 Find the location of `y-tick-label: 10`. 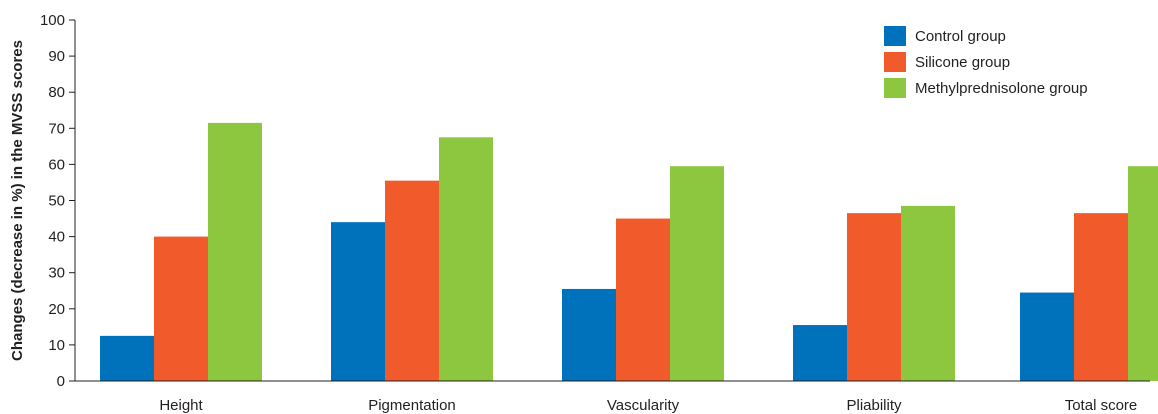

y-tick-label: 10 is located at coordinates (56, 345).